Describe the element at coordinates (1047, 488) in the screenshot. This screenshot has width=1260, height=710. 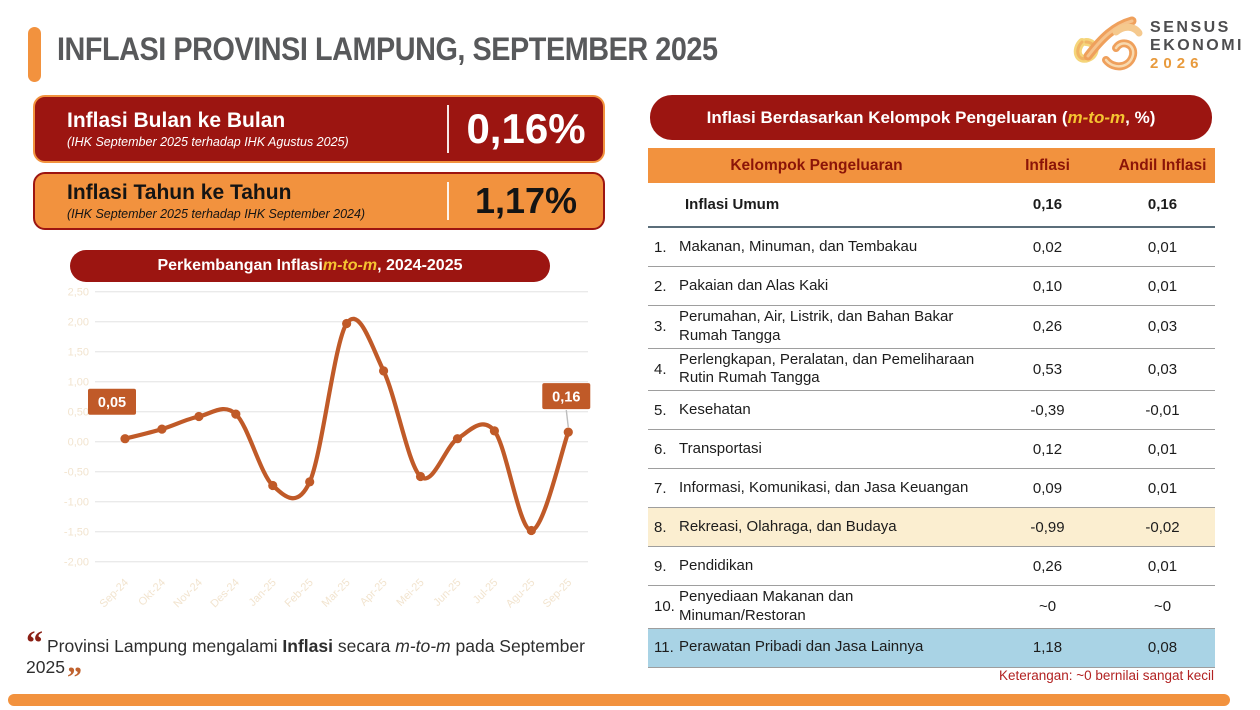
I see `row-inflasi-value: 0,09` at that location.